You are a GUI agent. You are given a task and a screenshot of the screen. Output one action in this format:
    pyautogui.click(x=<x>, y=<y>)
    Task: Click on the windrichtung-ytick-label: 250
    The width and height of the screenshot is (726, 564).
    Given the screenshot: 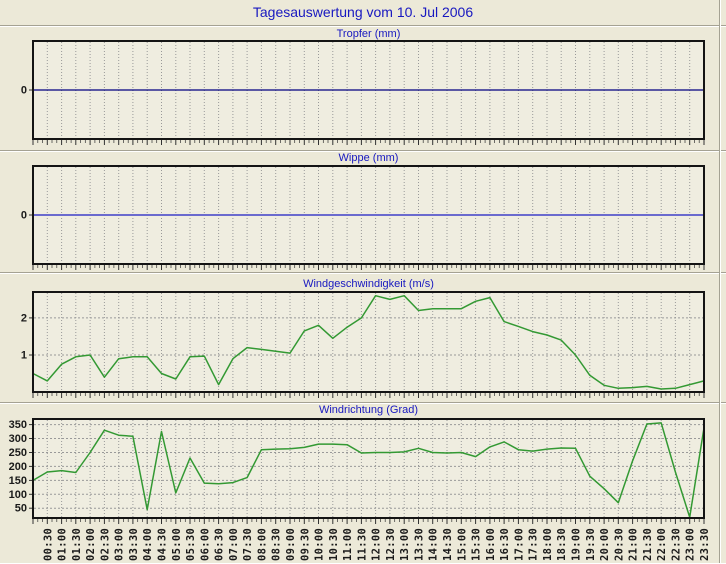 What is the action you would take?
    pyautogui.click(x=18, y=453)
    